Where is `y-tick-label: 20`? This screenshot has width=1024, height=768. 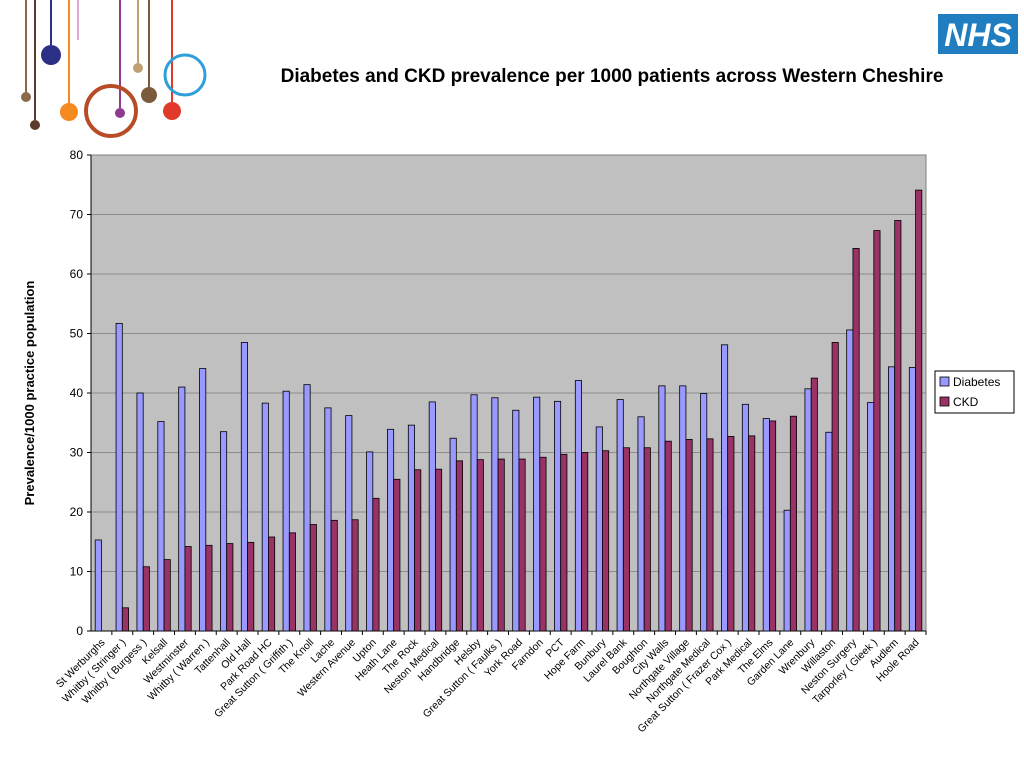 y-tick-label: 20 is located at coordinates (77, 512).